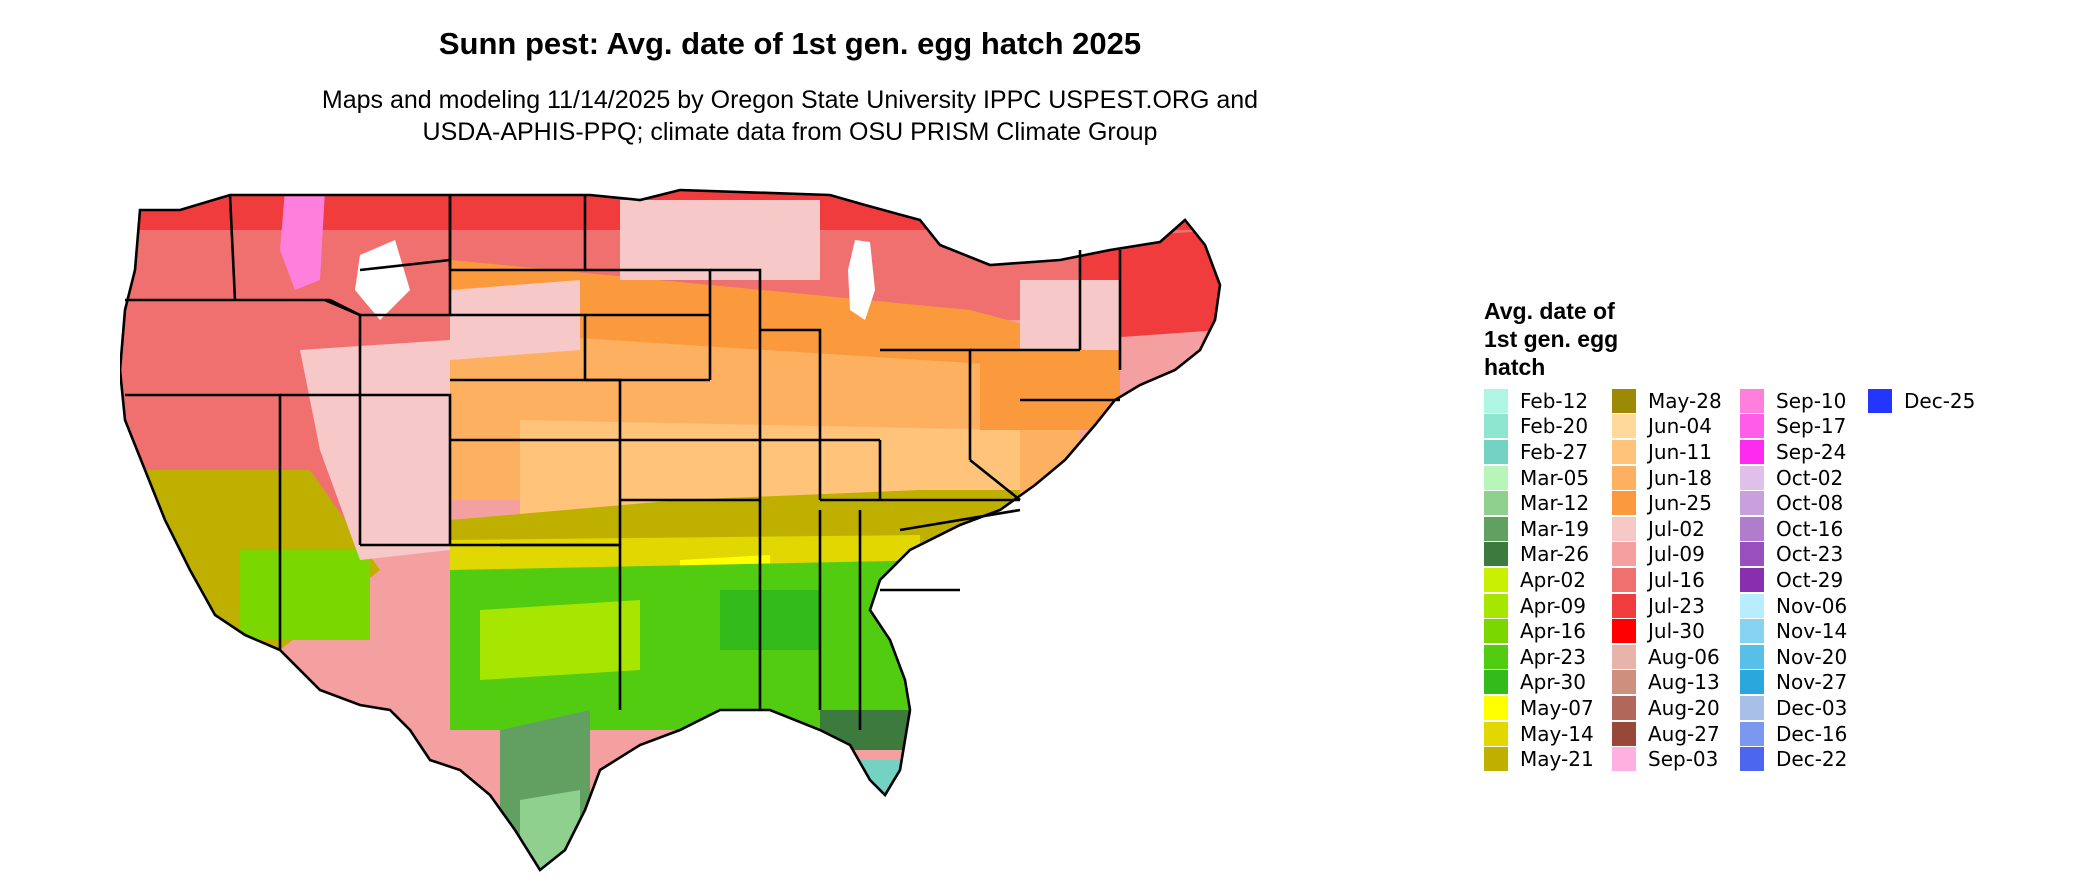  What do you see at coordinates (1557, 759) in the screenshot?
I see `legend-label: May-21` at bounding box center [1557, 759].